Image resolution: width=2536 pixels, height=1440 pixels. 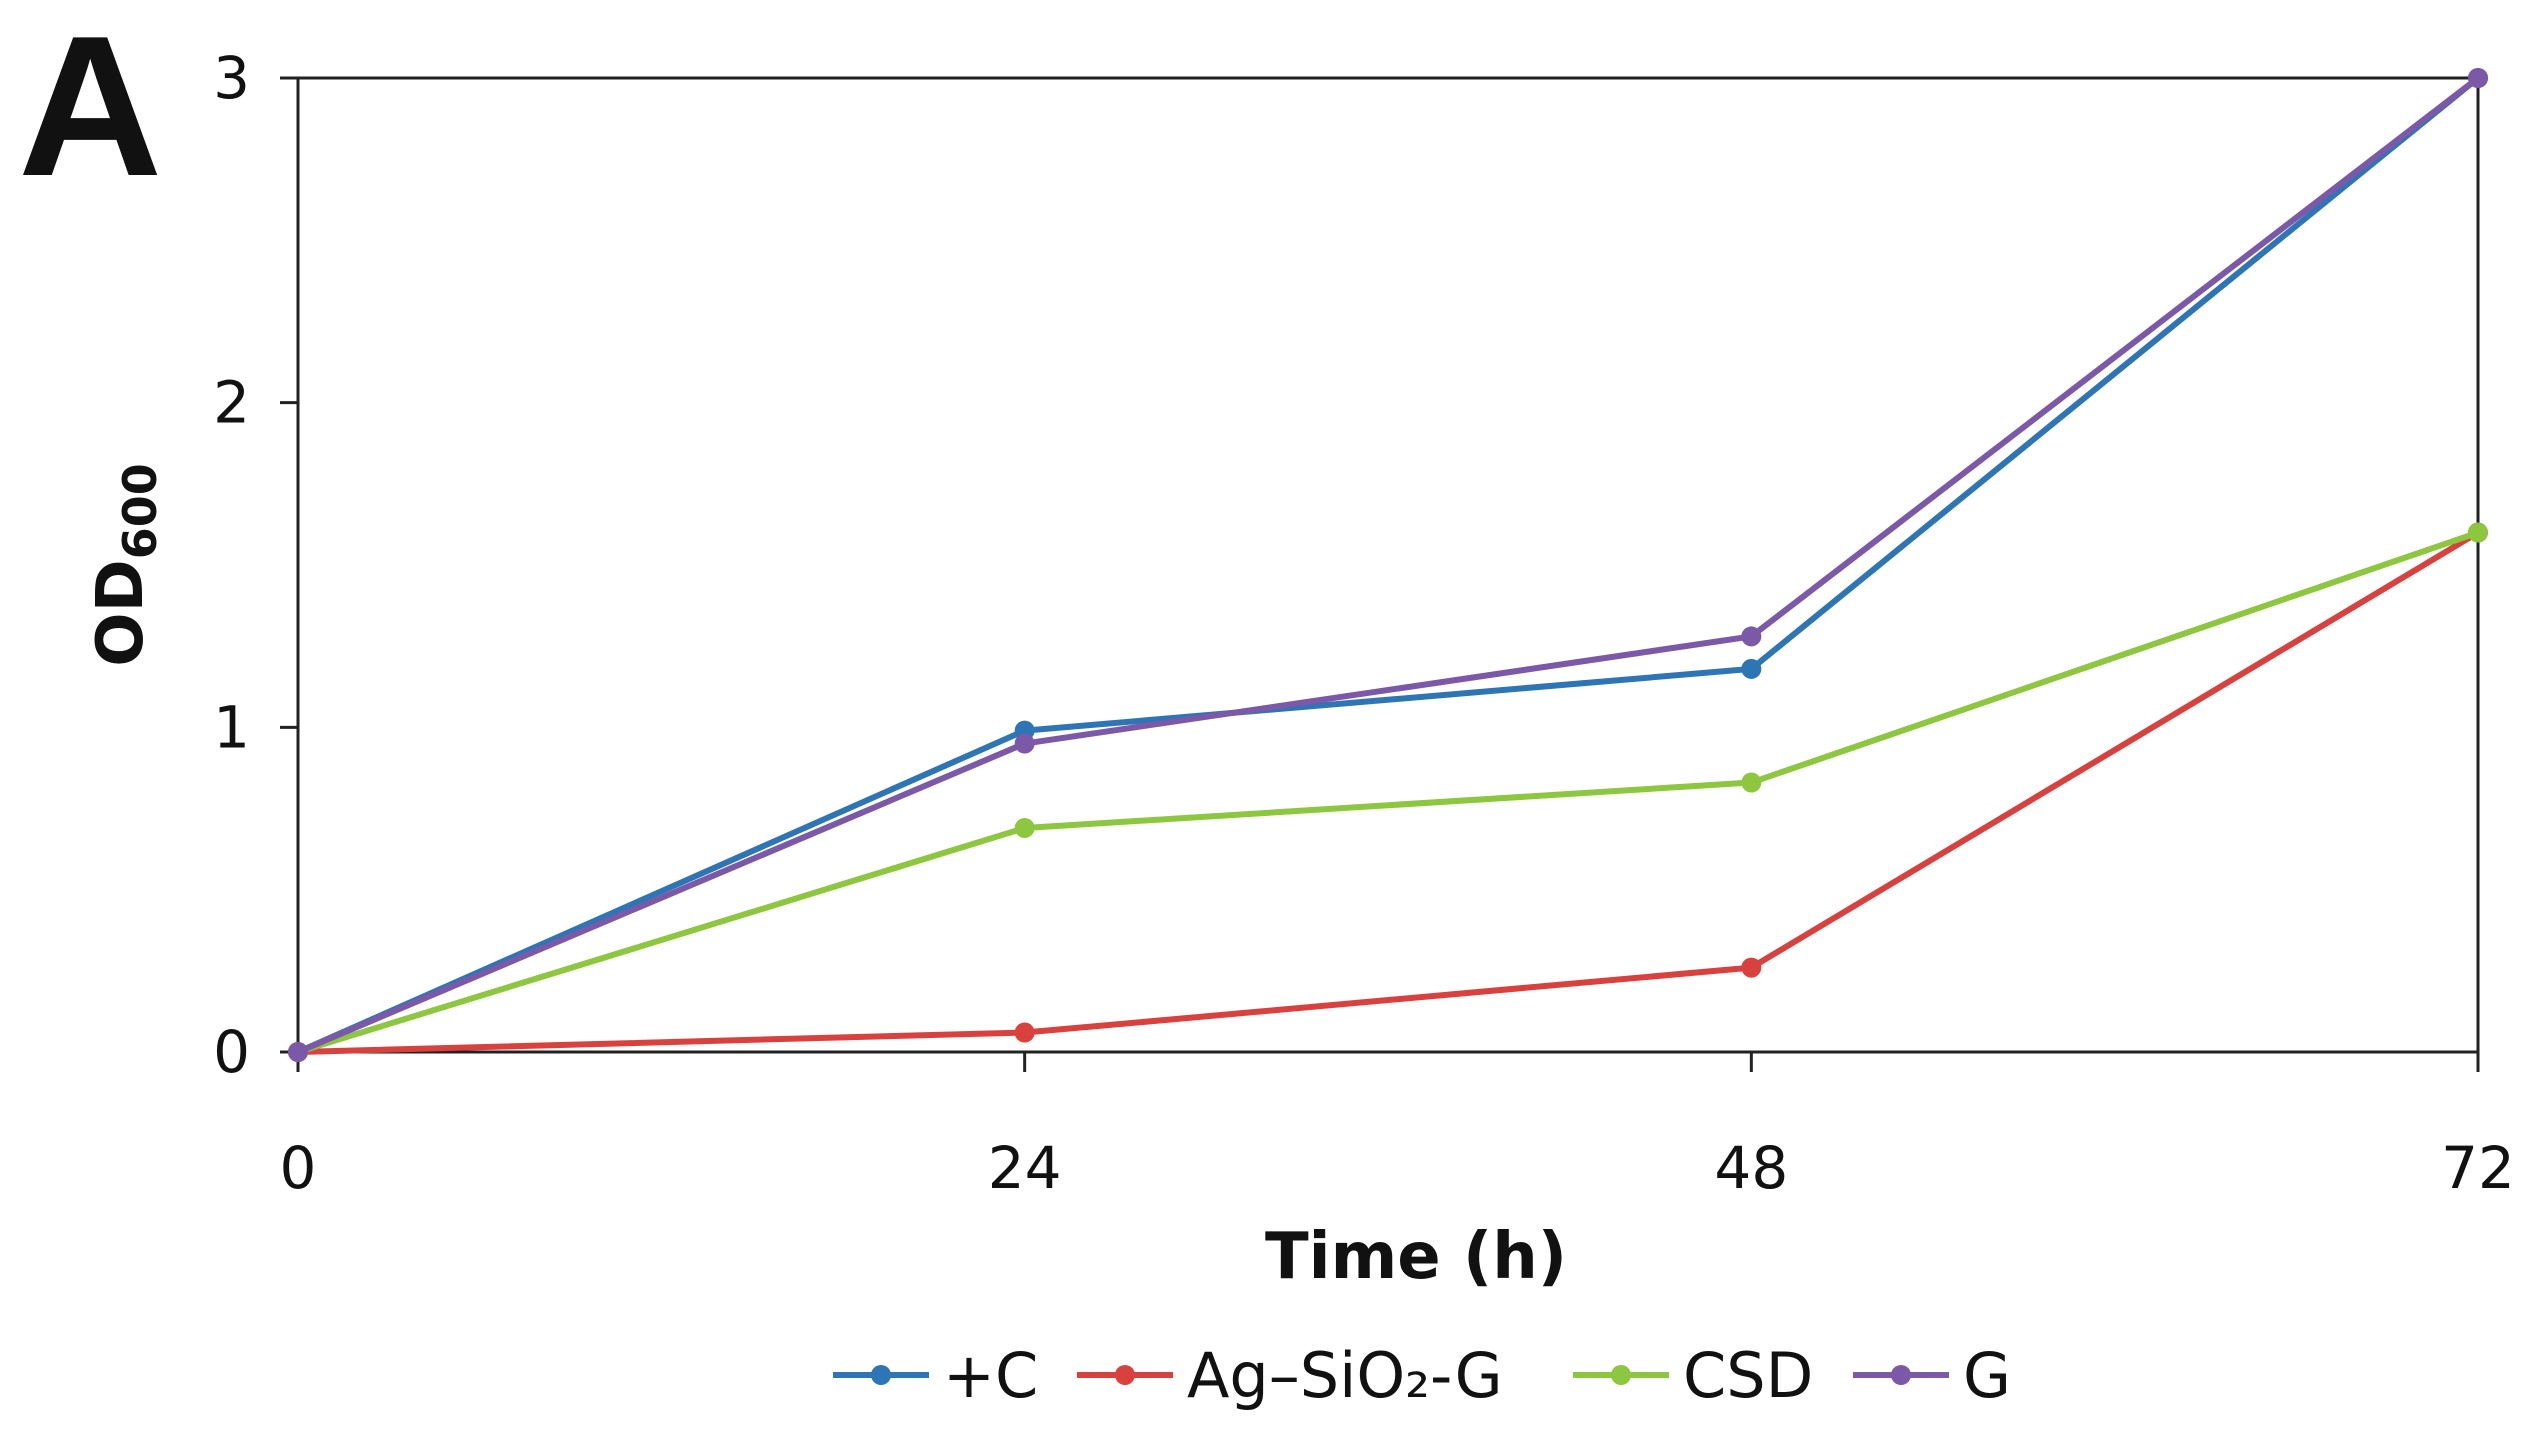 What do you see at coordinates (255, 565) in the screenshot?
I see `y-axis-ticks: 0 1 2 3` at bounding box center [255, 565].